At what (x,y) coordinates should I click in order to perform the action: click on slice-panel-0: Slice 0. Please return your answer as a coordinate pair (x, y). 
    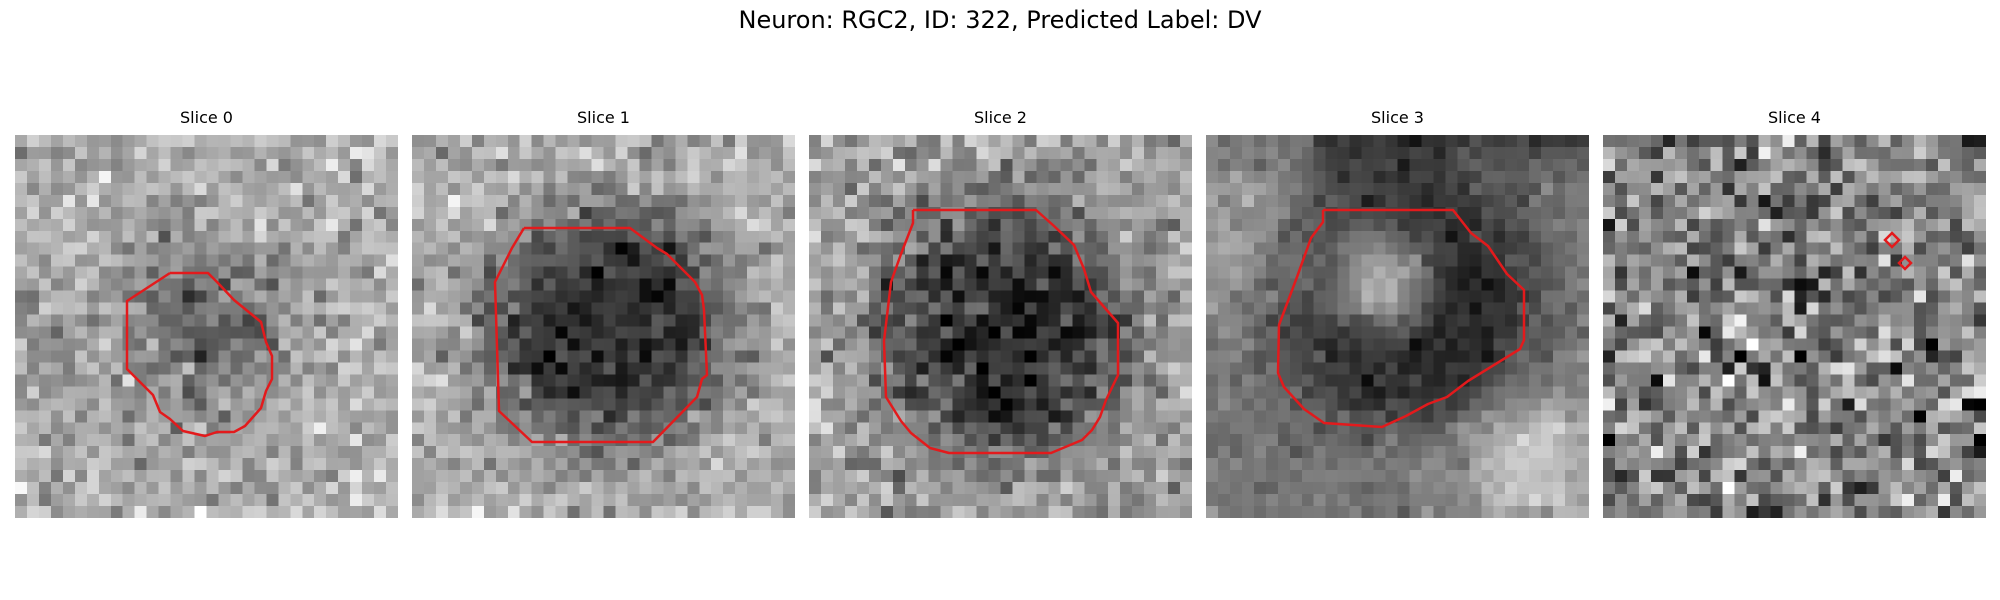
    Looking at the image, I should click on (206, 314).